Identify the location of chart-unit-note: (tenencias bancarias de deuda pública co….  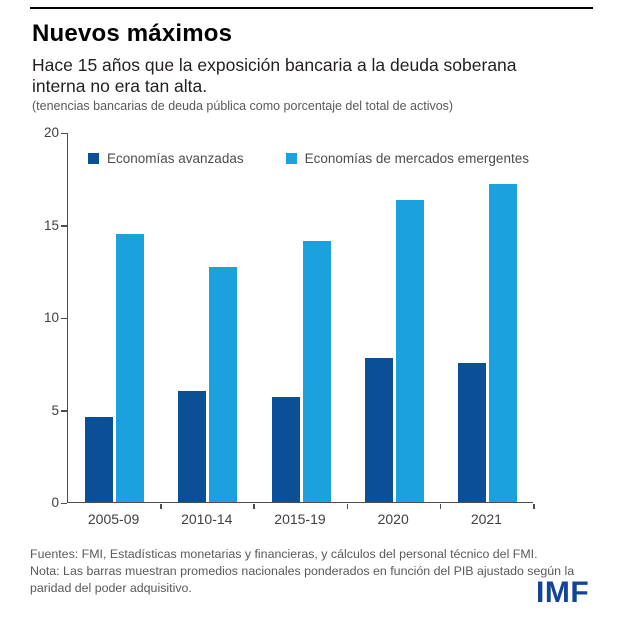
(243, 106).